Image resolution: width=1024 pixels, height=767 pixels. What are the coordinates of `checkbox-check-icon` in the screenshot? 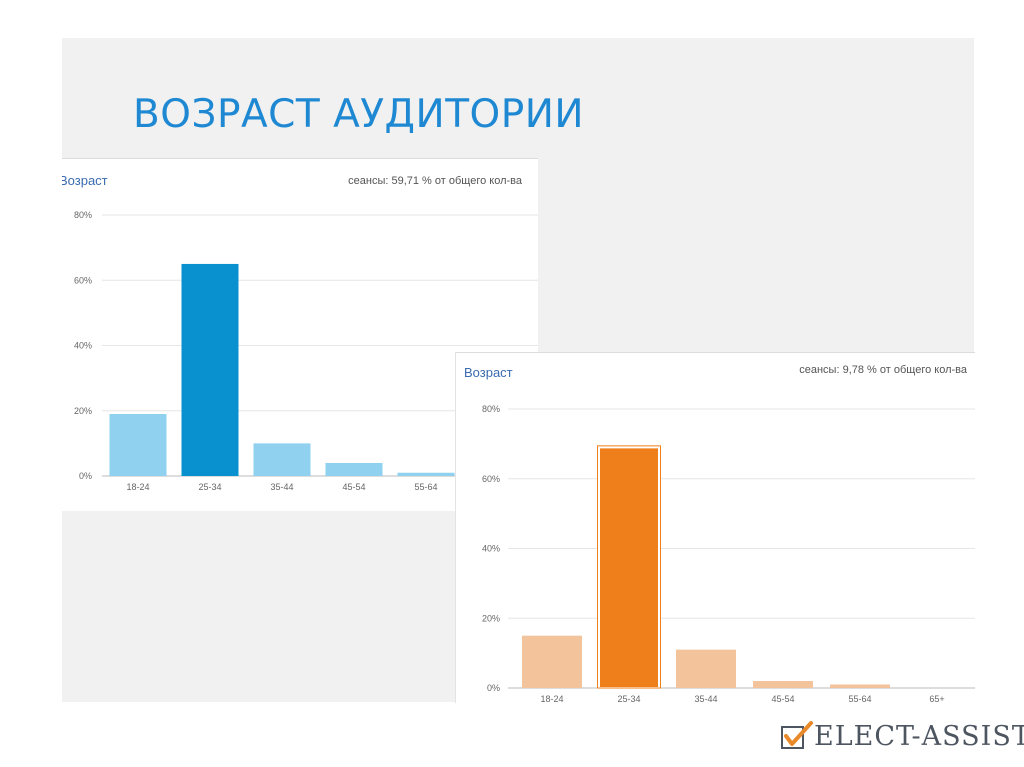 It's located at (797, 735).